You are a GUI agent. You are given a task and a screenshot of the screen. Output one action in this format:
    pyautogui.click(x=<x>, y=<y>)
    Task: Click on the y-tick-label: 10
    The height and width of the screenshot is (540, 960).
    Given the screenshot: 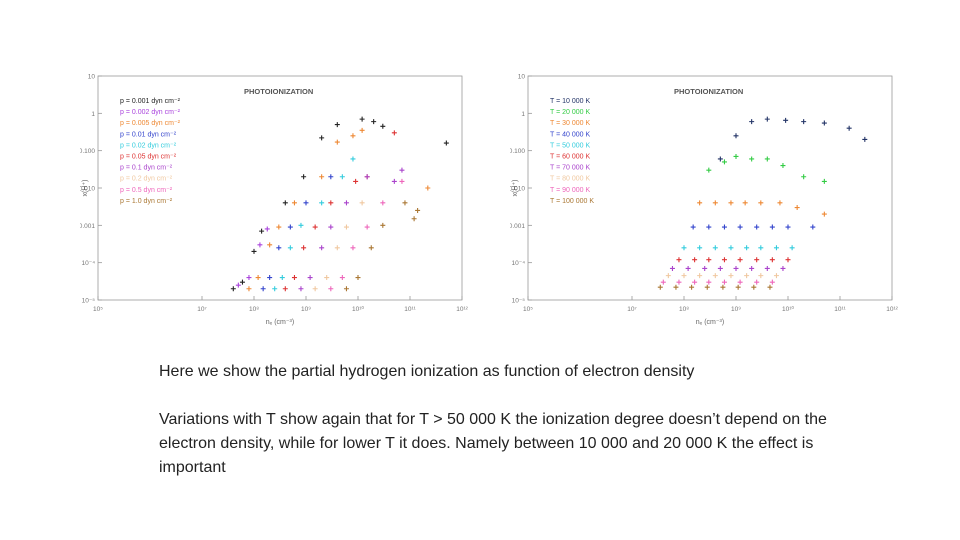 What is the action you would take?
    pyautogui.click(x=92, y=77)
    